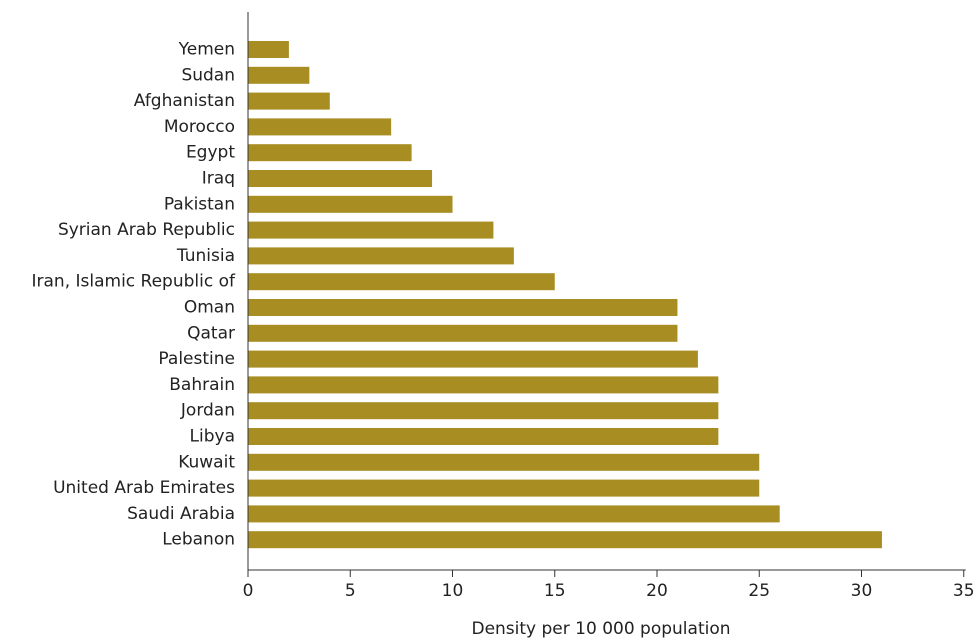  I want to click on category-label: Syrian Arab Republic, so click(146, 230).